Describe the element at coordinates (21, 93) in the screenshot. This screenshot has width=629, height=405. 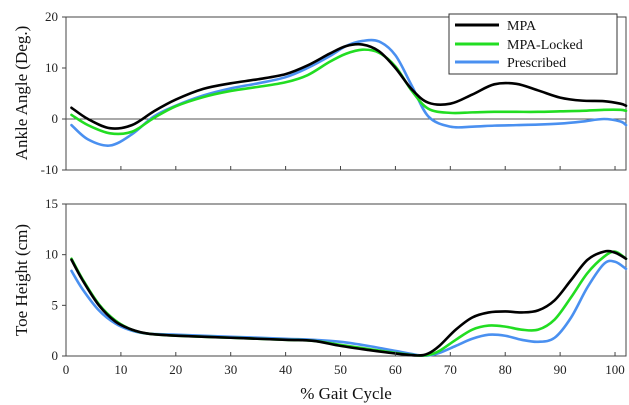
I see `top-ylabel: Ankle Angle (Deg.)` at that location.